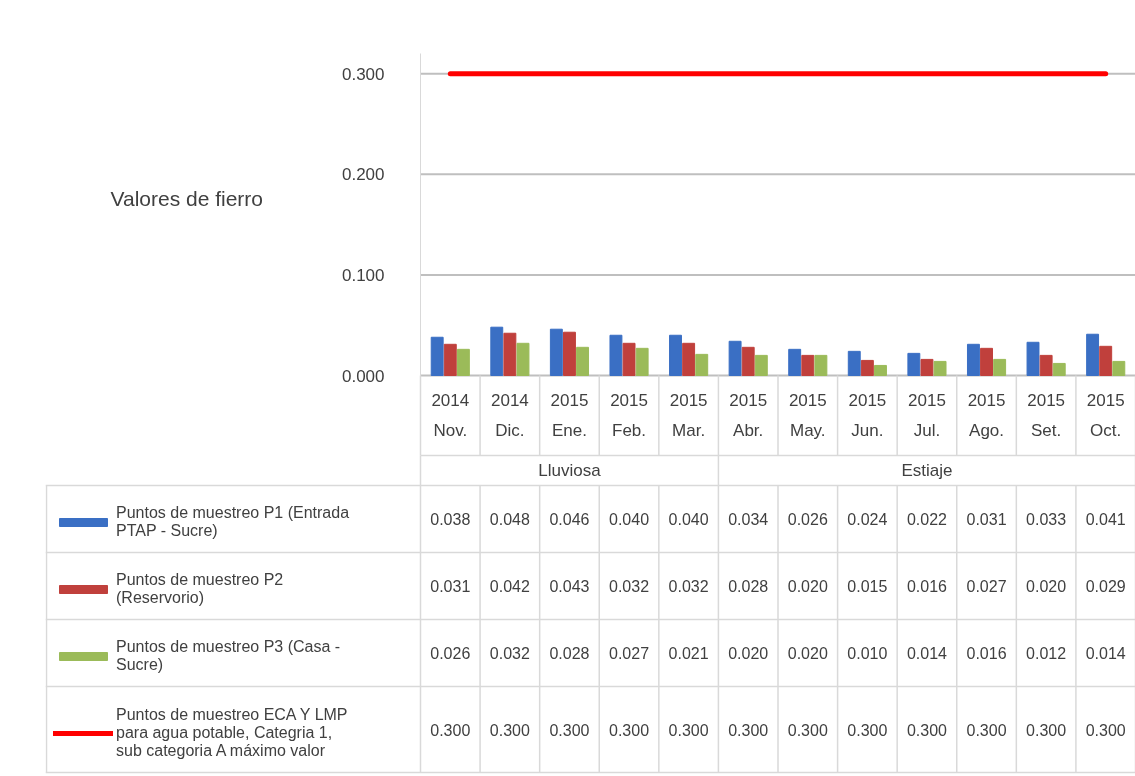  I want to click on x-tick-label: 2014 Dic., so click(509, 415).